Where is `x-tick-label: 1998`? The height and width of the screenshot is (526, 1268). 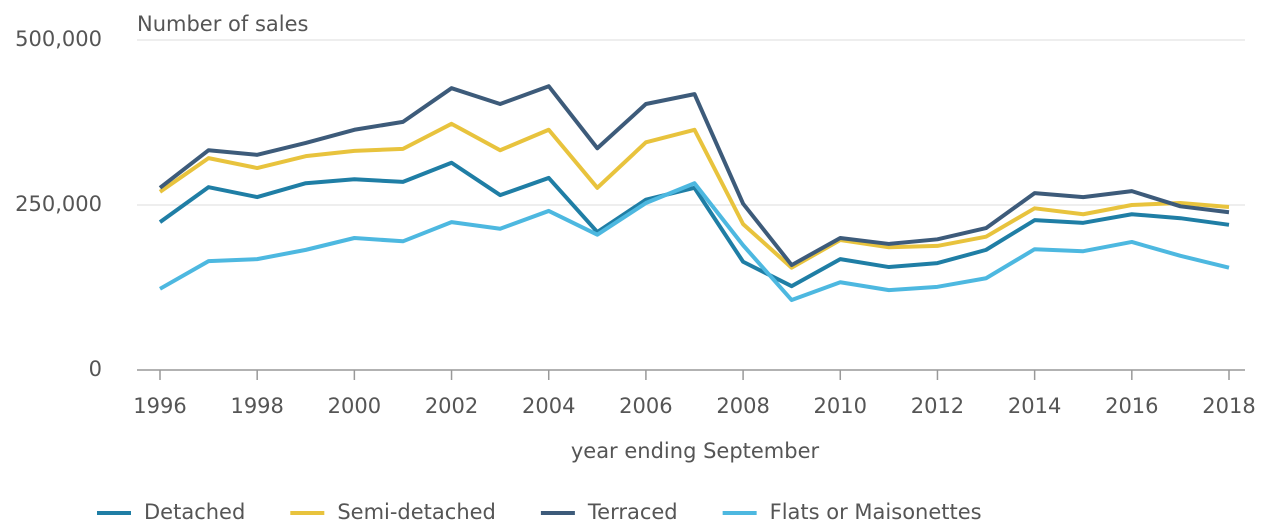
x-tick-label: 1998 is located at coordinates (256, 406).